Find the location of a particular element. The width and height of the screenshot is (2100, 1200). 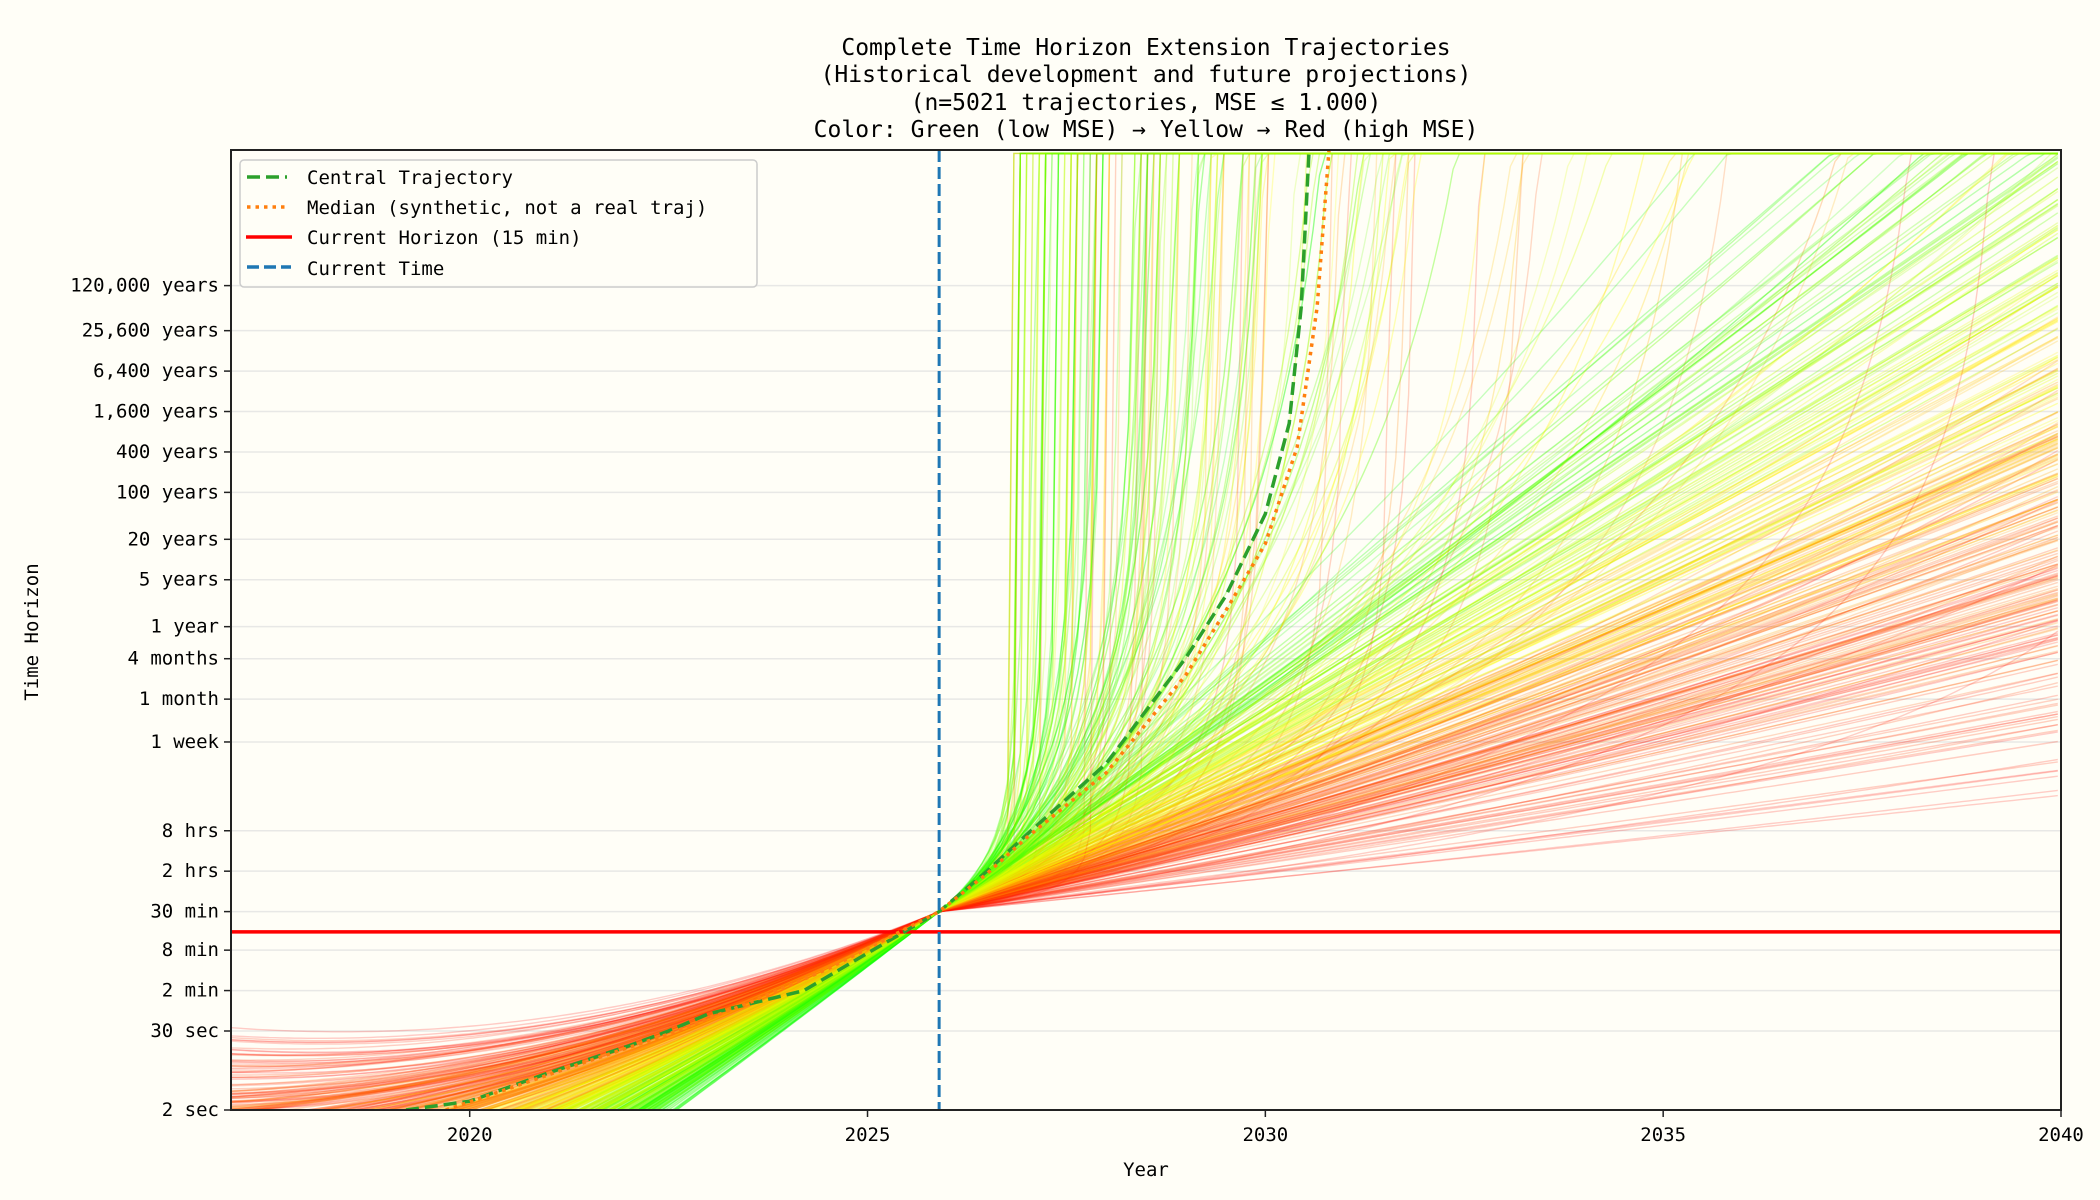

y-tick-label: 100 years is located at coordinates (167, 492).